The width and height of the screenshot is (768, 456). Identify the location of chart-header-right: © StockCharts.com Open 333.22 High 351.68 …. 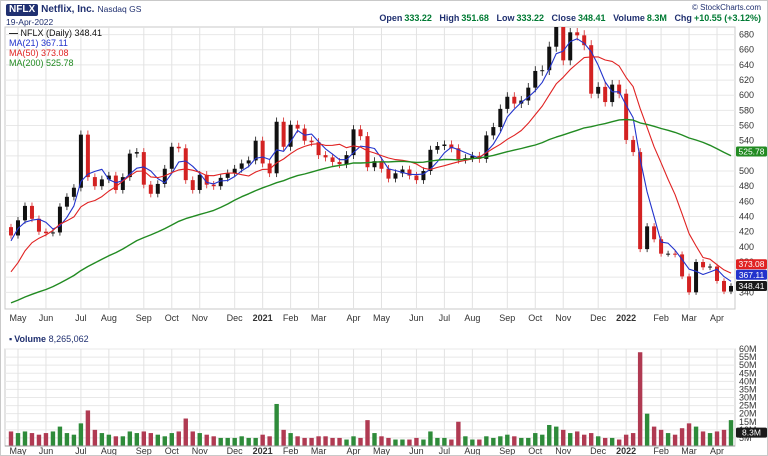
(567, 13).